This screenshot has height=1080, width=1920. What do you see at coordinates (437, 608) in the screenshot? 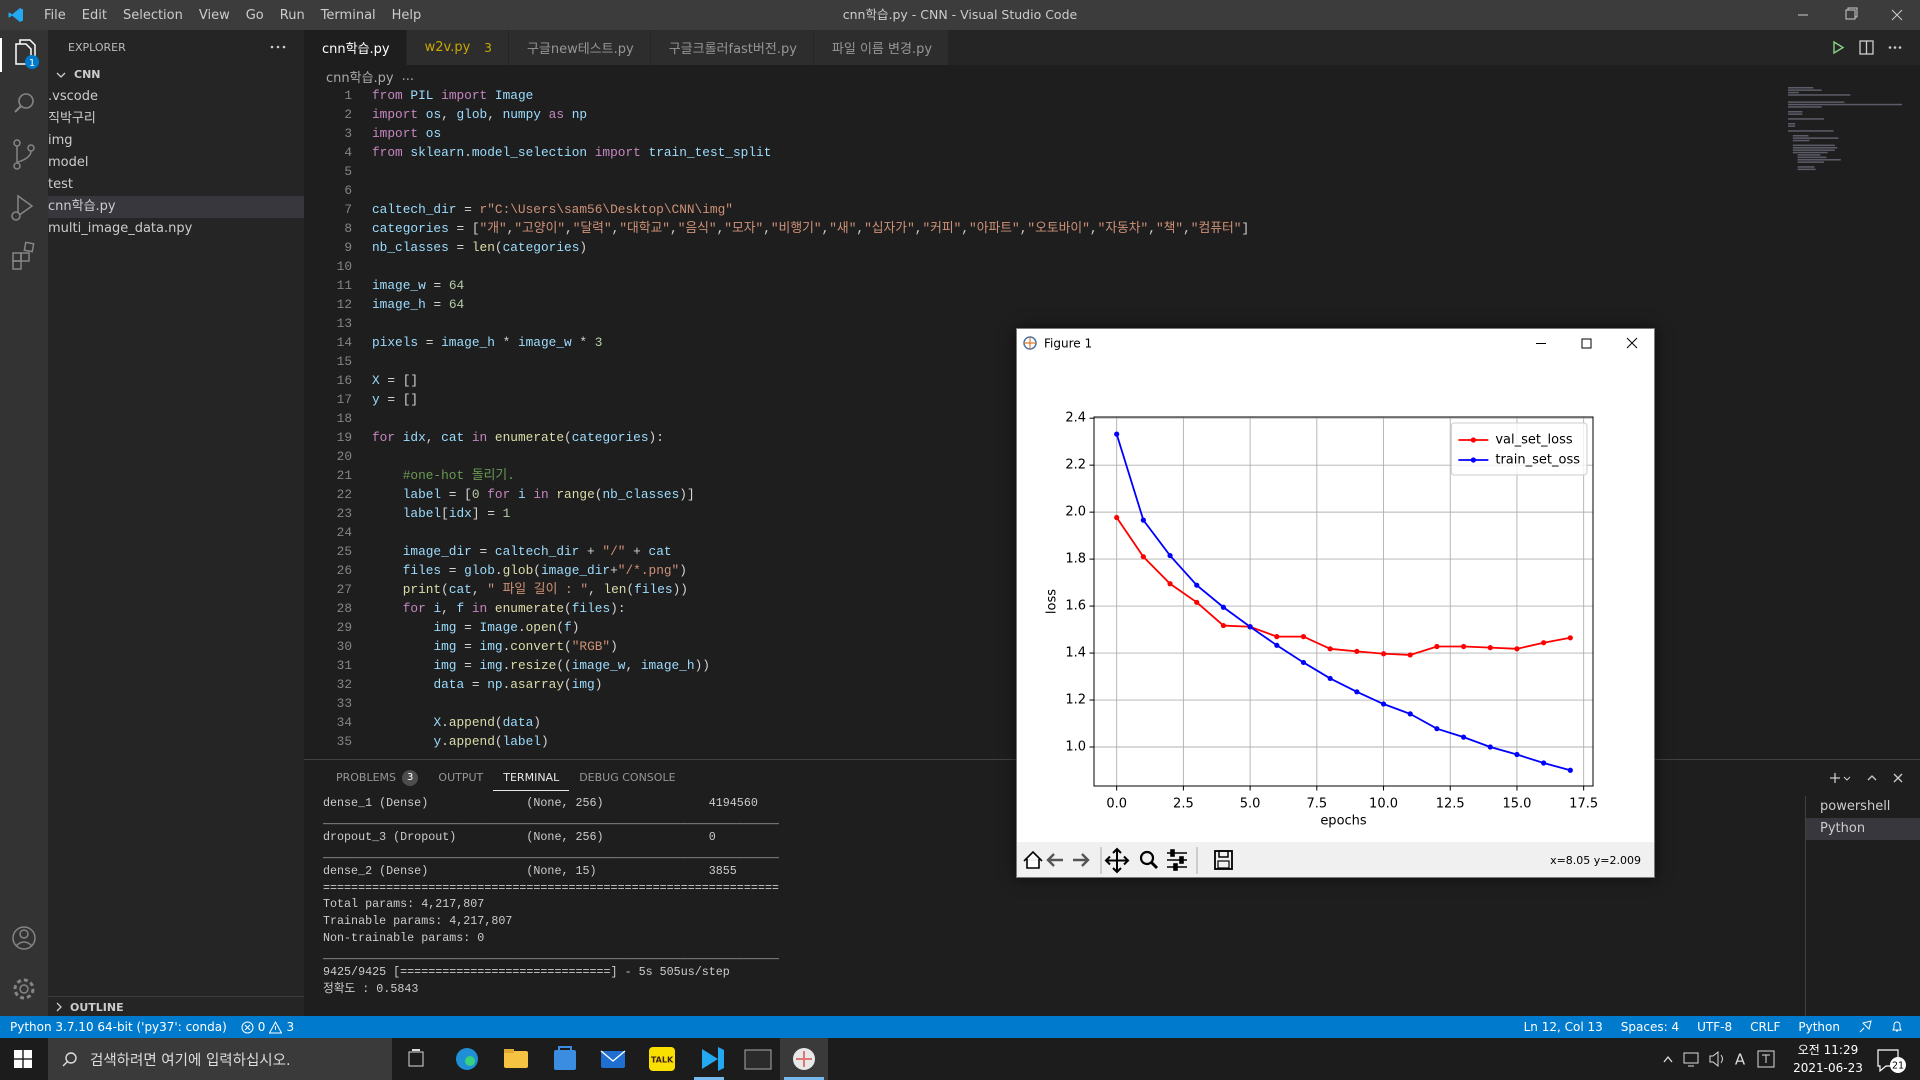
I see `code-token: i` at bounding box center [437, 608].